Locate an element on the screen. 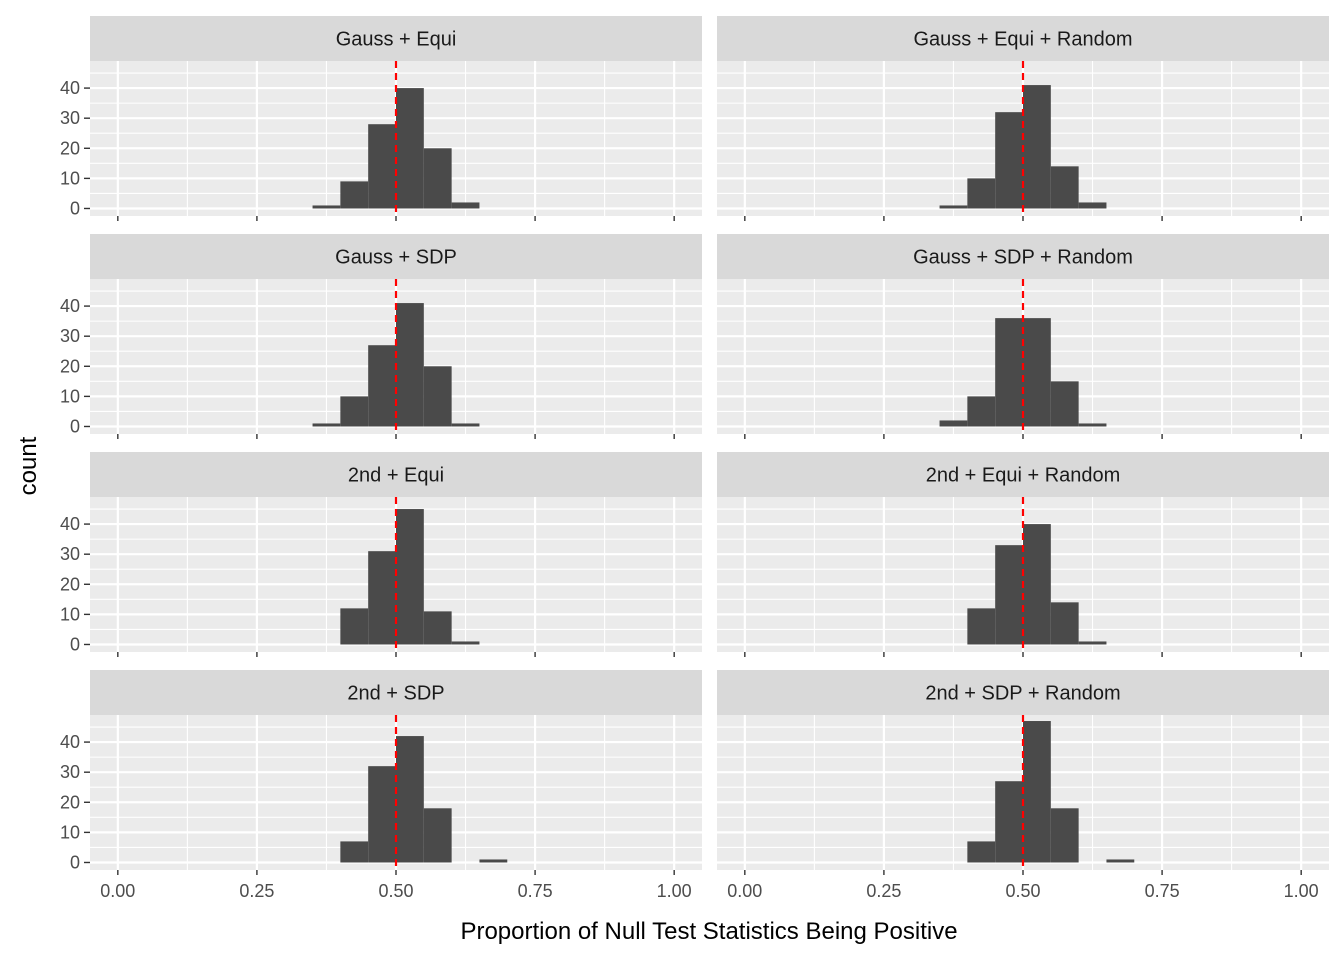 Image resolution: width=1344 pixels, height=960 pixels. facet-title: 2nd + Equi + Random is located at coordinates (1023, 476).